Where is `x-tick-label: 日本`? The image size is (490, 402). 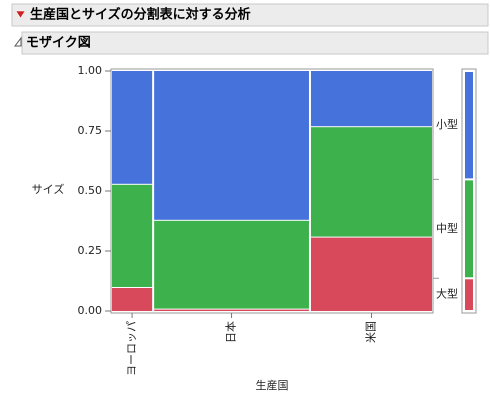 x-tick-label: 日本 is located at coordinates (231, 332).